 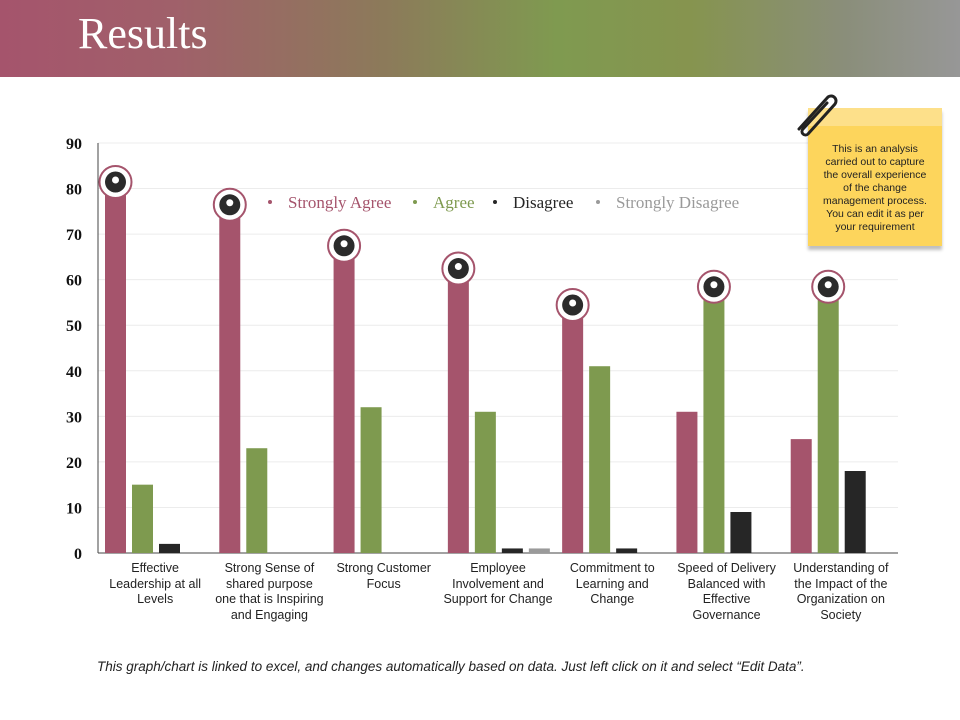 I want to click on document-edit-icon, so click(x=713, y=286).